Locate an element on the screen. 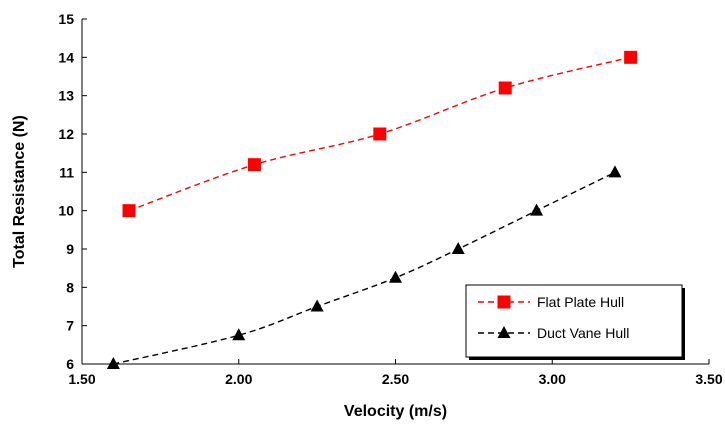  y-tick-label: 7 is located at coordinates (70, 326).